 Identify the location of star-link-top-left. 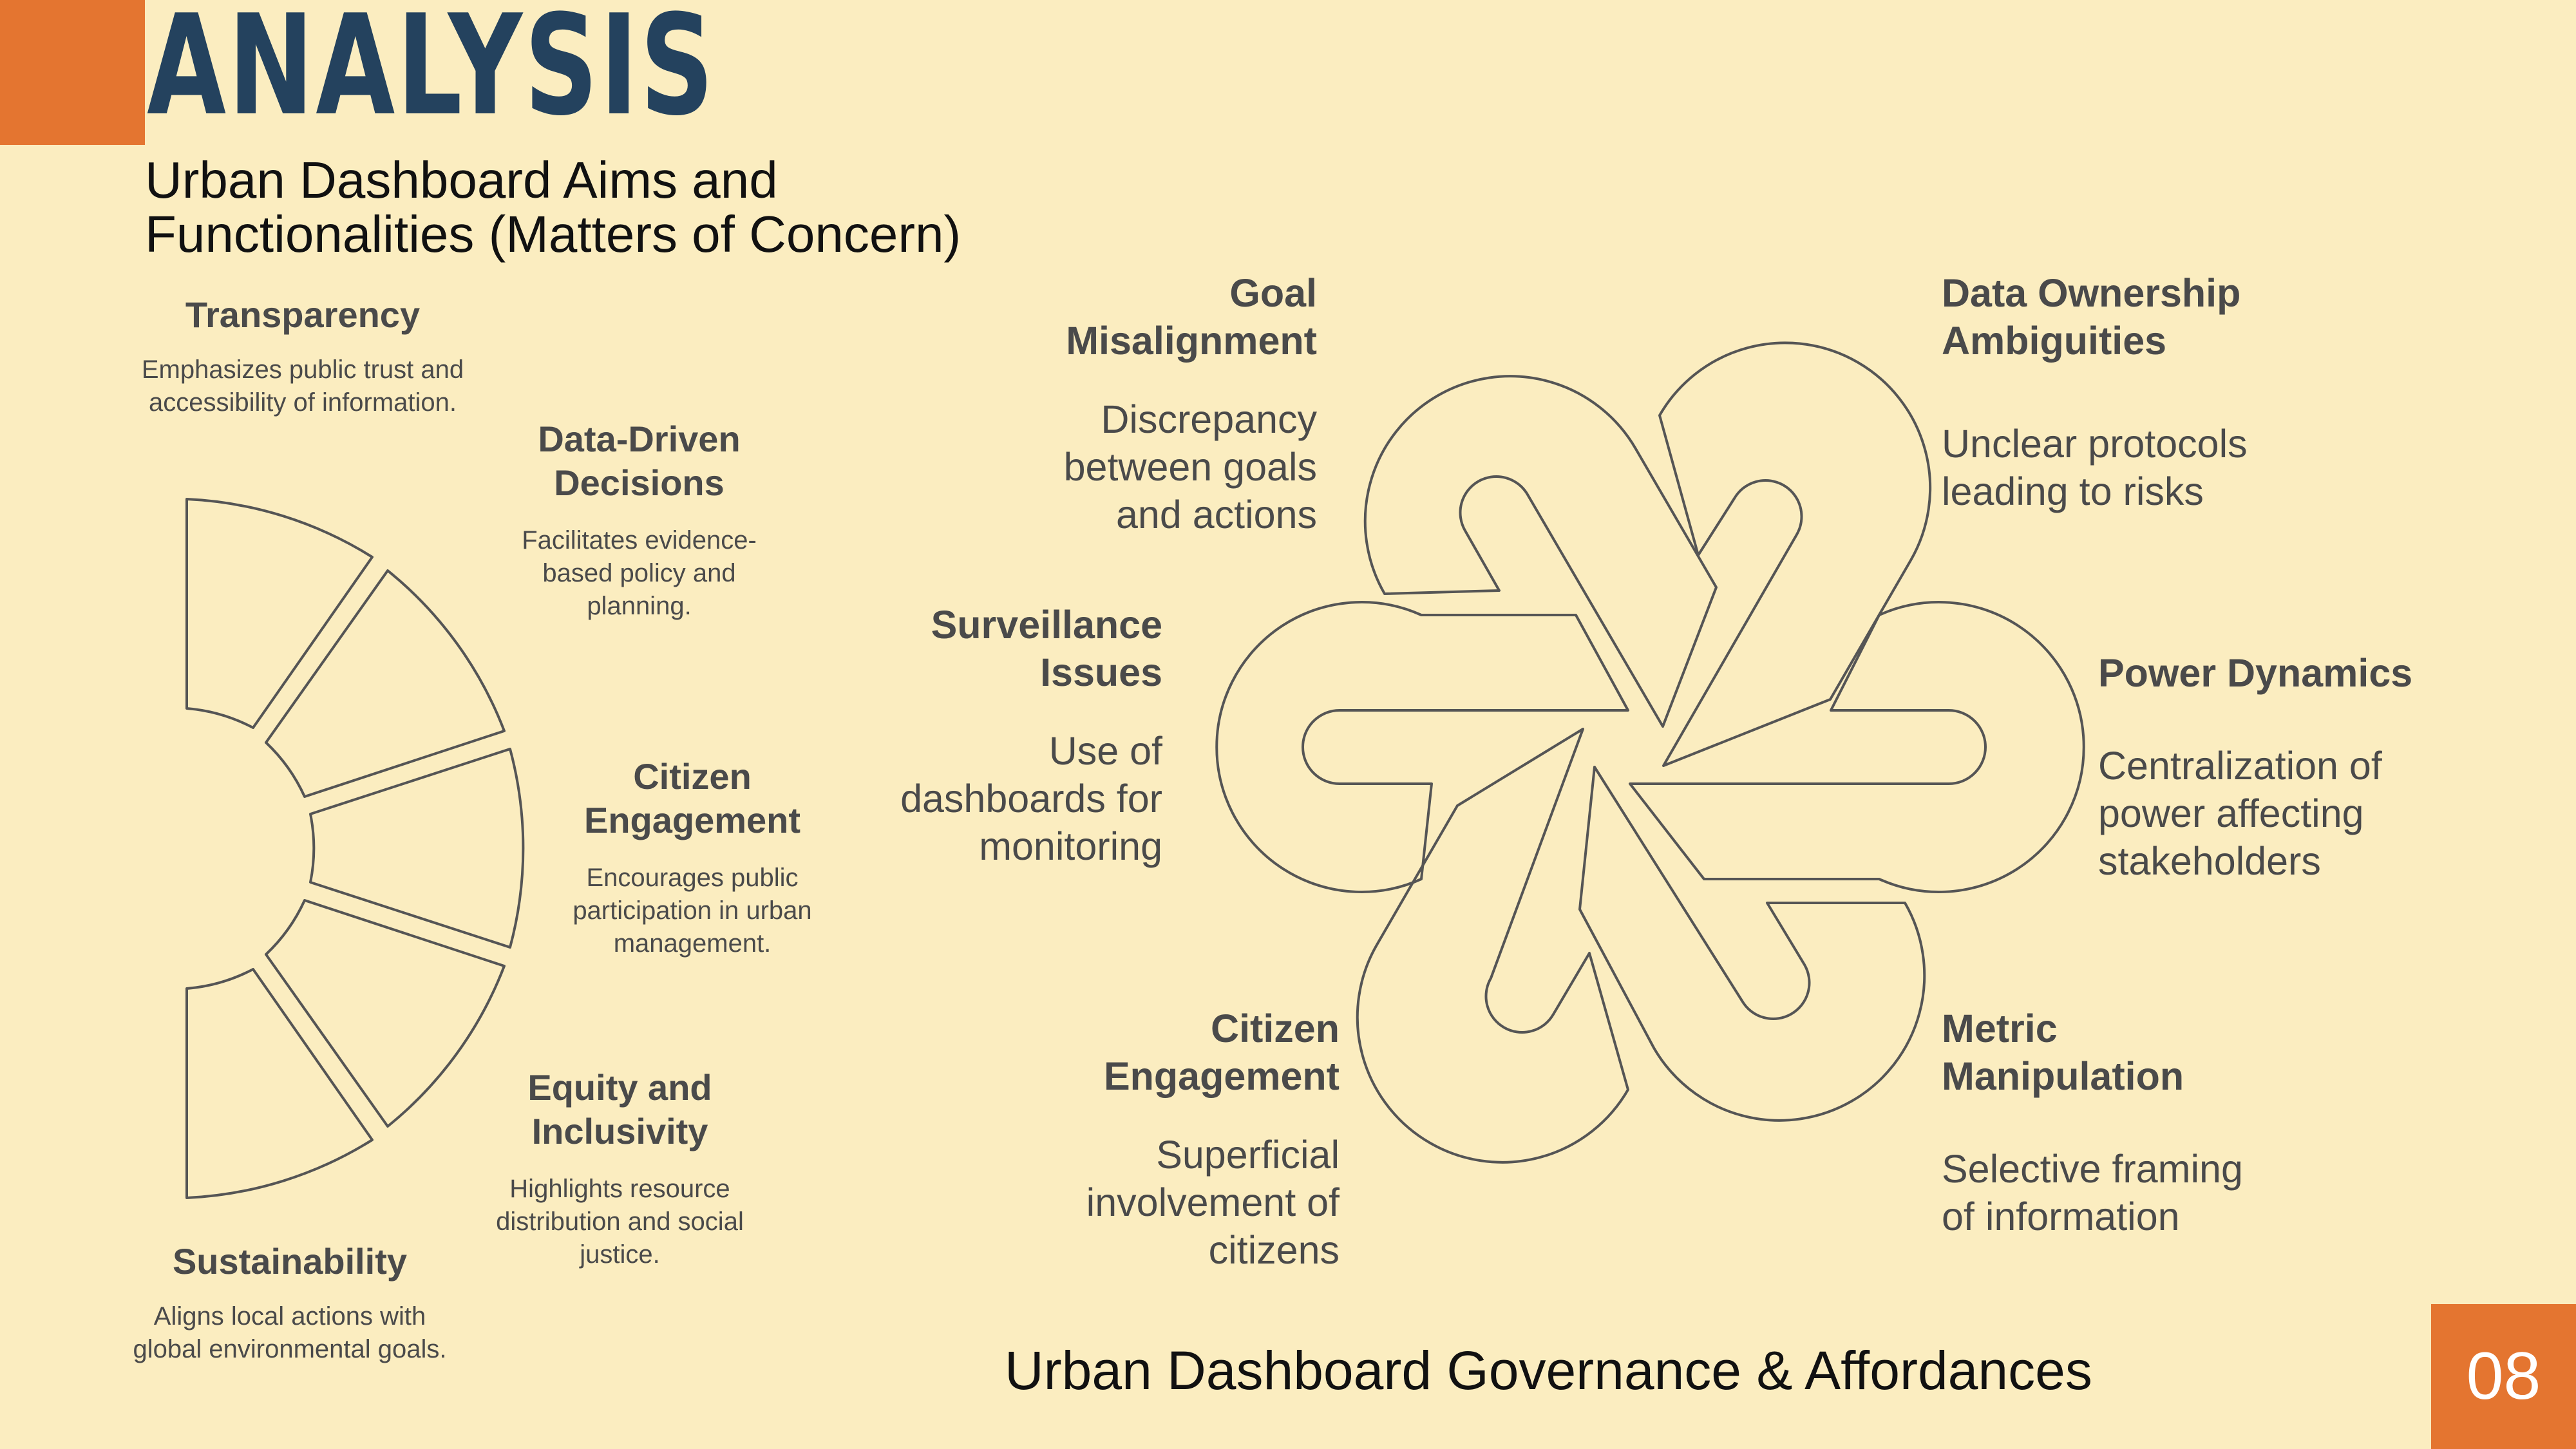
(1541, 551).